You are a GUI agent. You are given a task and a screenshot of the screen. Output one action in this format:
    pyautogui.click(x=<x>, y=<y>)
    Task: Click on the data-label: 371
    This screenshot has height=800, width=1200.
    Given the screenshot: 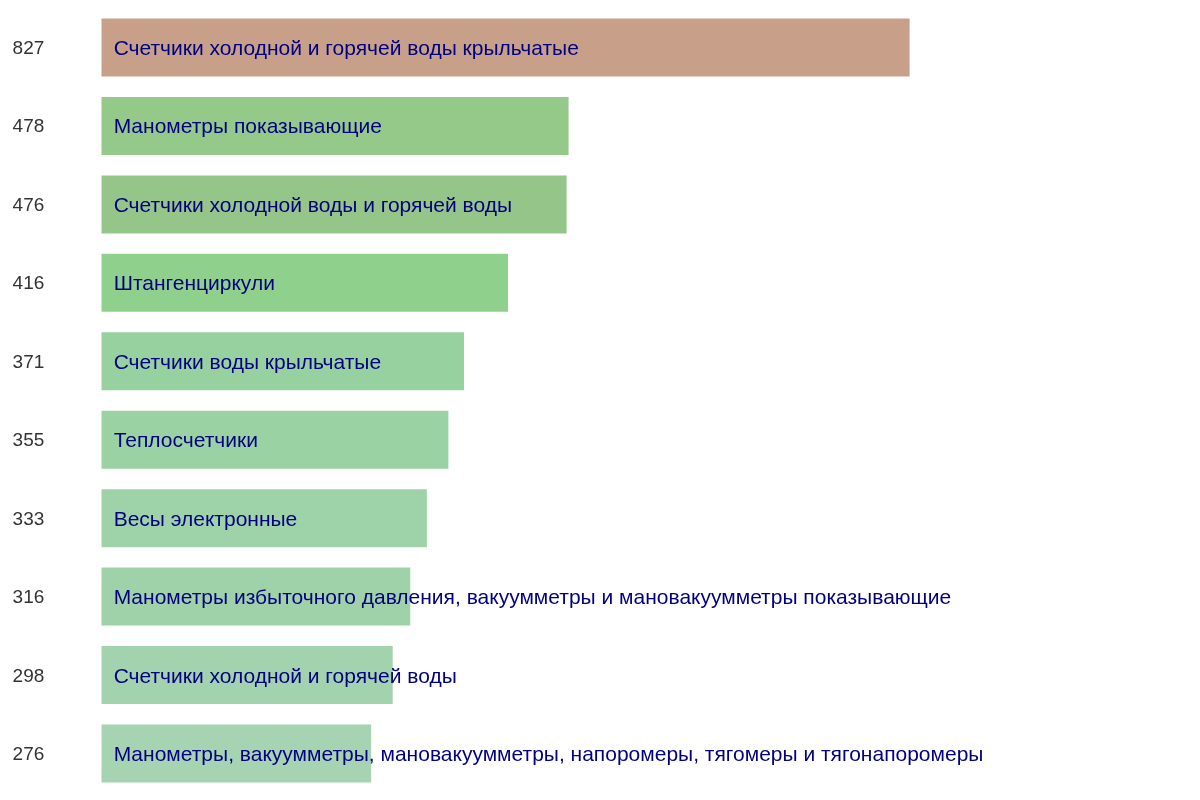 What is the action you would take?
    pyautogui.click(x=28, y=361)
    